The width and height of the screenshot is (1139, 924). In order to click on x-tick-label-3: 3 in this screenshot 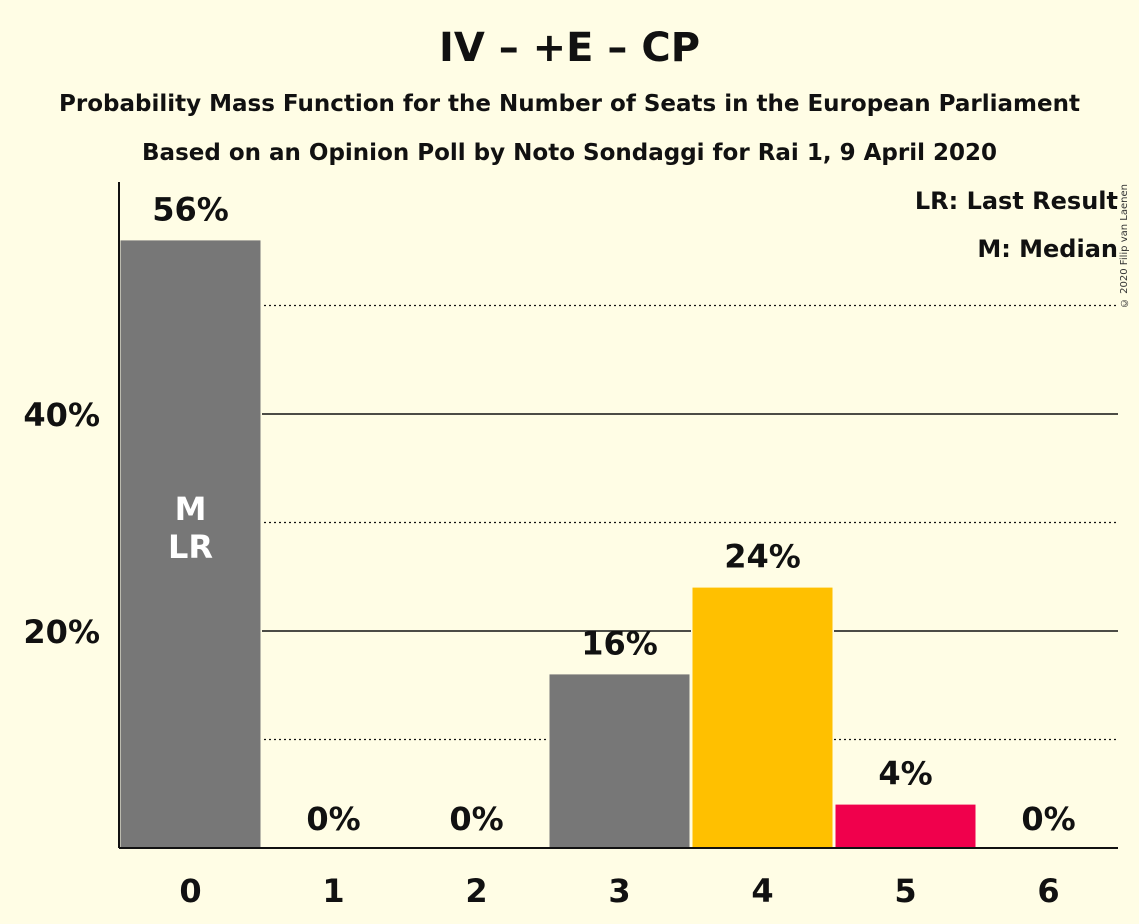, I will do `click(619, 891)`.